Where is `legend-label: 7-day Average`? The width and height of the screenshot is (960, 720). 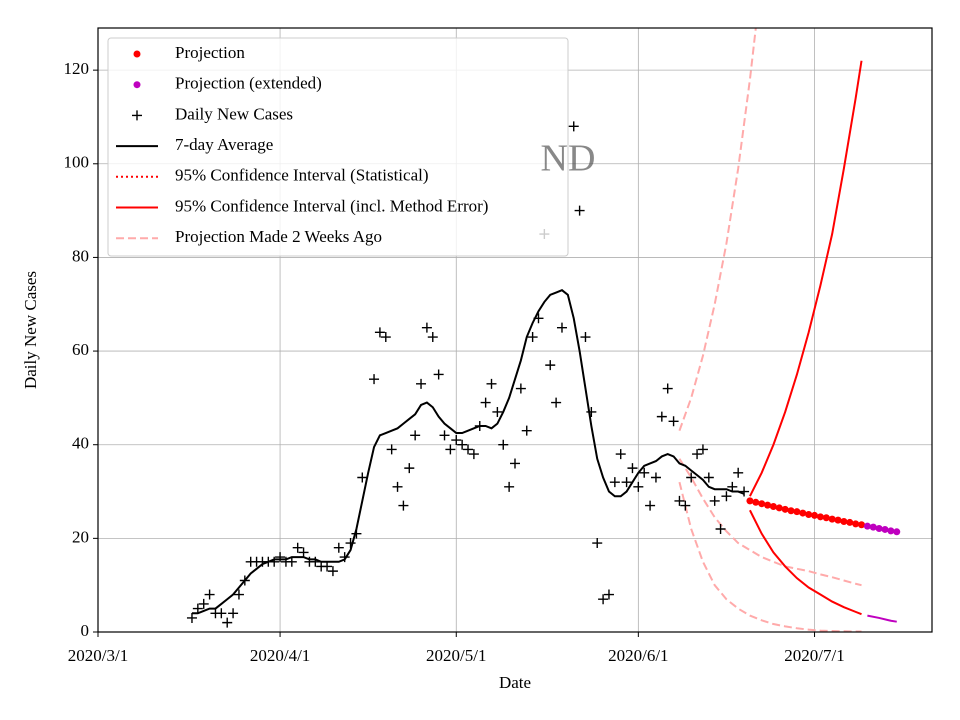 legend-label: 7-day Average is located at coordinates (224, 144).